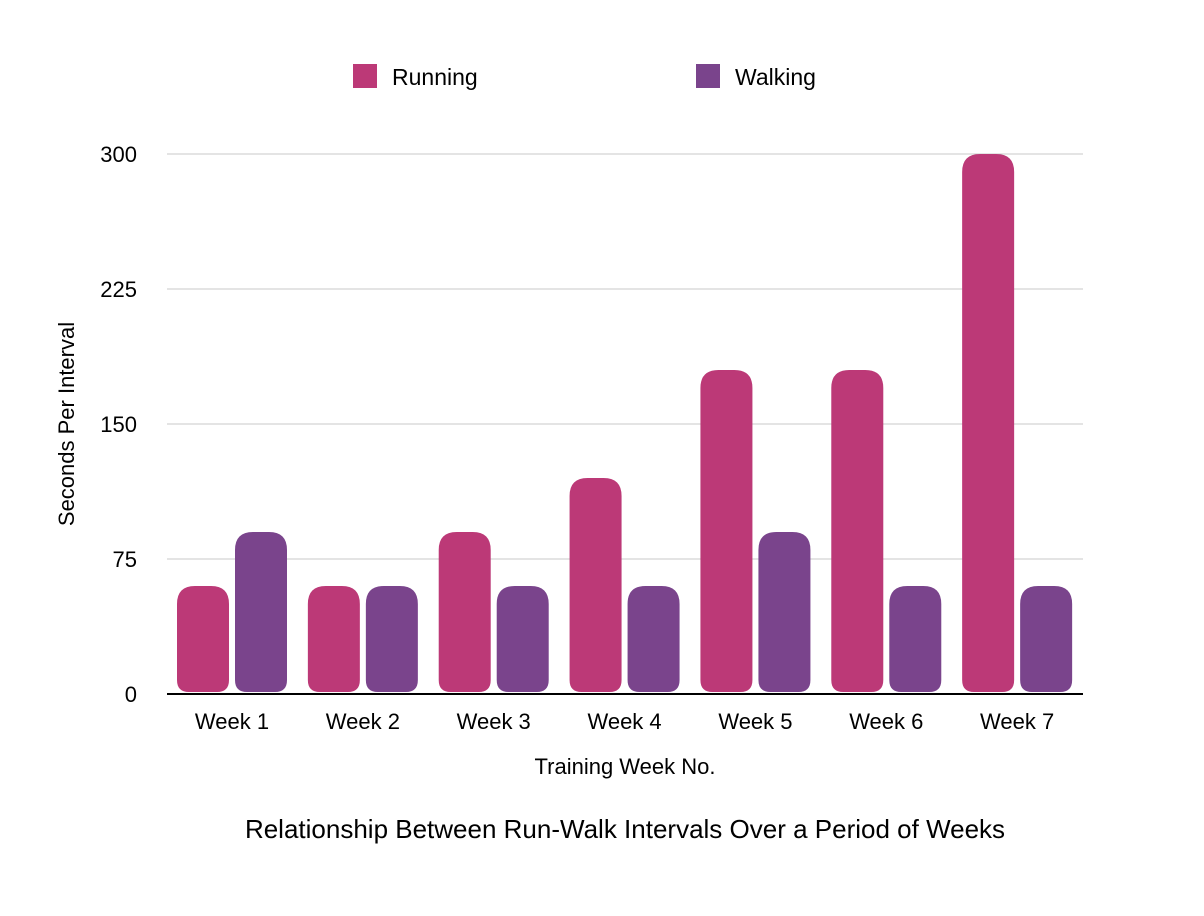  I want to click on y-tick-label: 0, so click(131, 694).